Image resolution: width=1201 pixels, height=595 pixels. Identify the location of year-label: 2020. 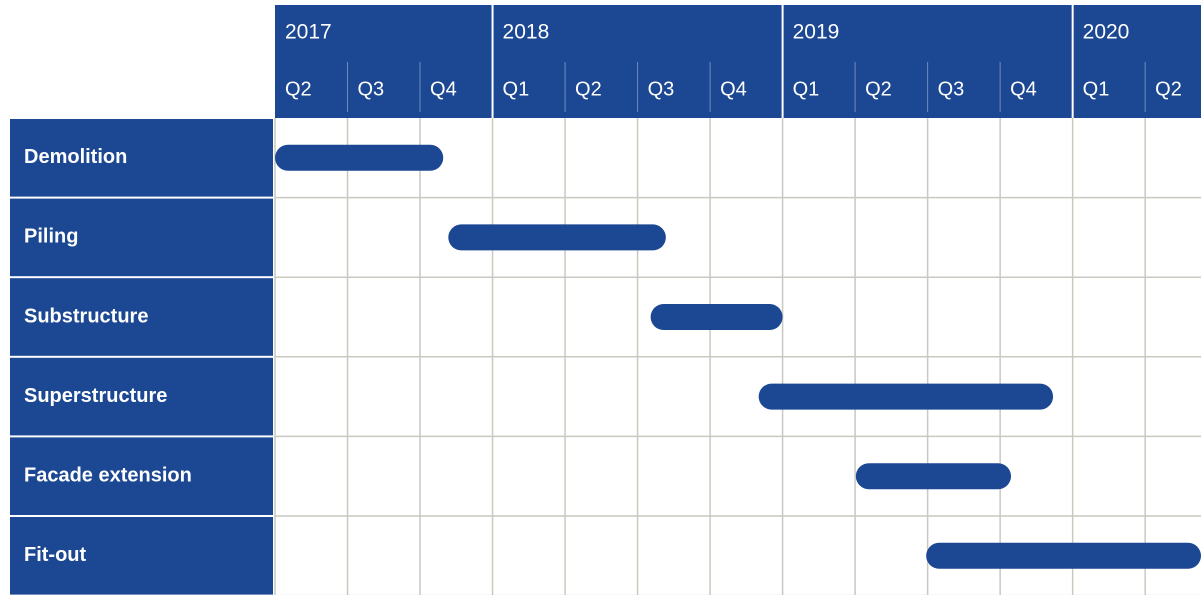
(1106, 32).